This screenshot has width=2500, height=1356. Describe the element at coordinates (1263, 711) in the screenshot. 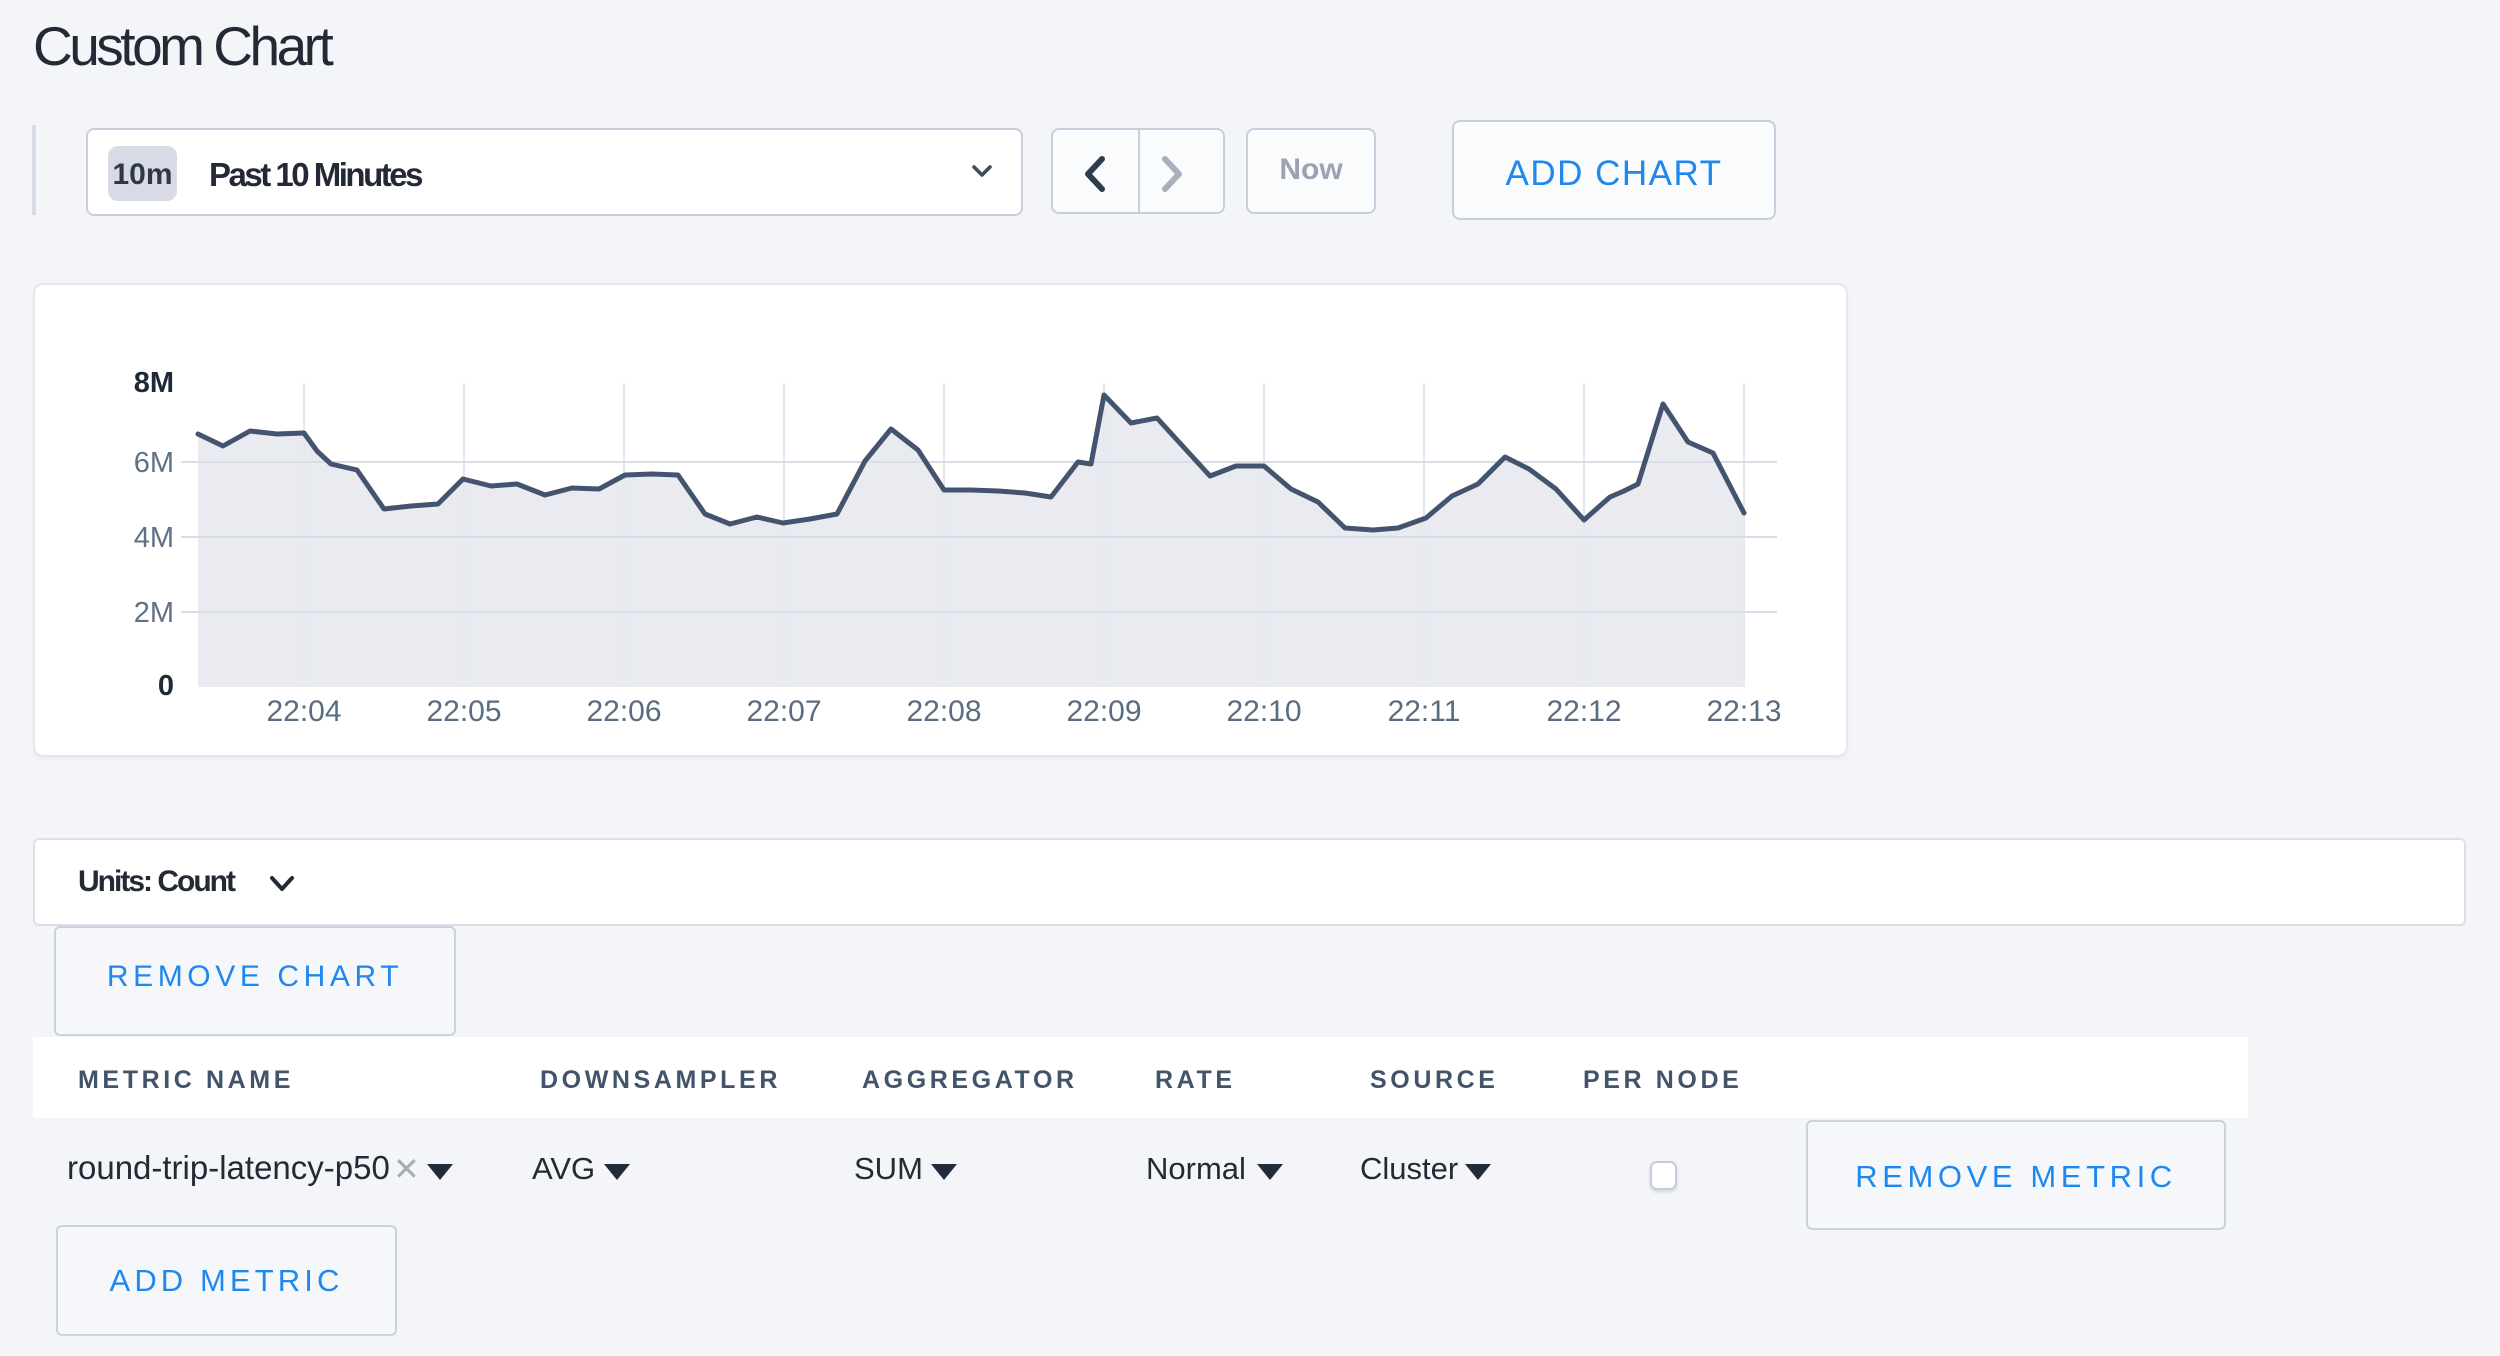

I see `svg-text: 22:10` at that location.